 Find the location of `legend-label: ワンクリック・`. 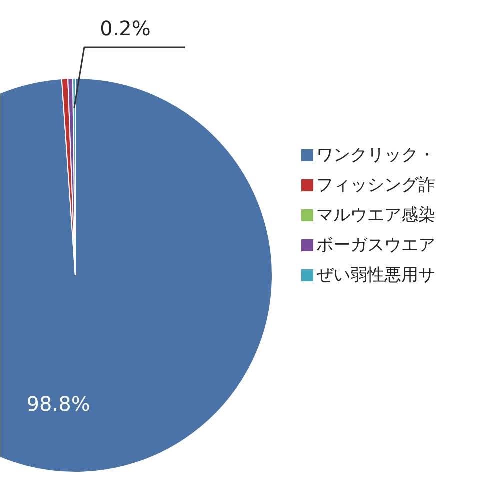

legend-label: ワンクリック・ is located at coordinates (376, 156).